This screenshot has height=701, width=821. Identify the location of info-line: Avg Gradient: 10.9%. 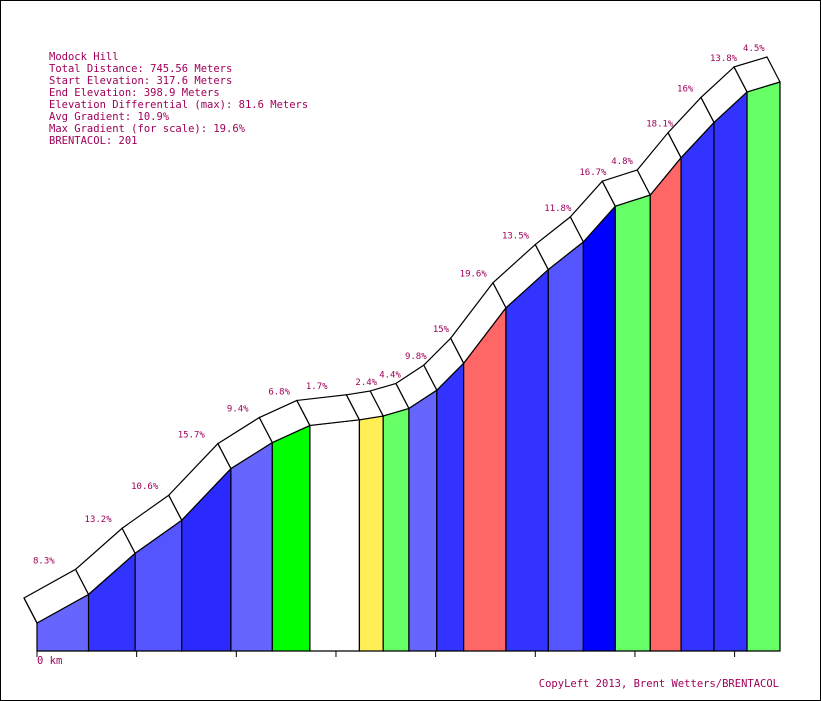
(109, 117).